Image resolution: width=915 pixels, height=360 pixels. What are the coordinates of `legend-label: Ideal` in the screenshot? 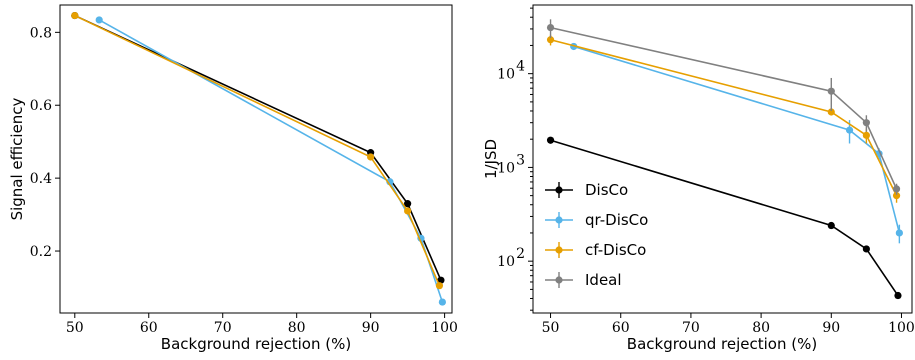 It's located at (603, 280).